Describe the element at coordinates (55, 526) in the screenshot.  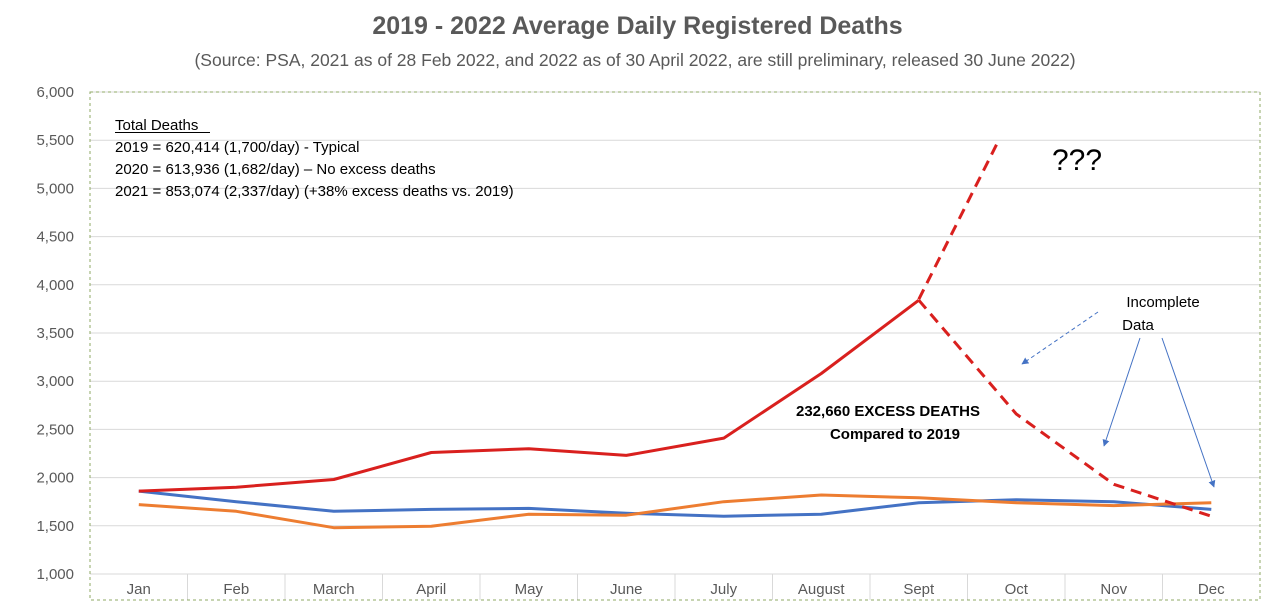
I see `y-tick-label: 1,500` at that location.